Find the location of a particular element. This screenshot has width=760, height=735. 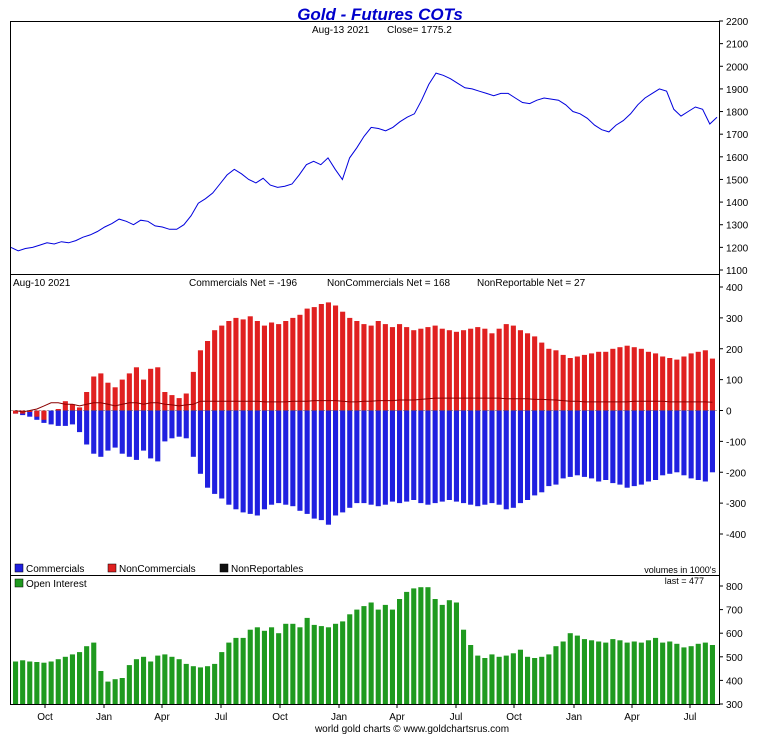

oi-tick-label: 500 is located at coordinates (734, 658).